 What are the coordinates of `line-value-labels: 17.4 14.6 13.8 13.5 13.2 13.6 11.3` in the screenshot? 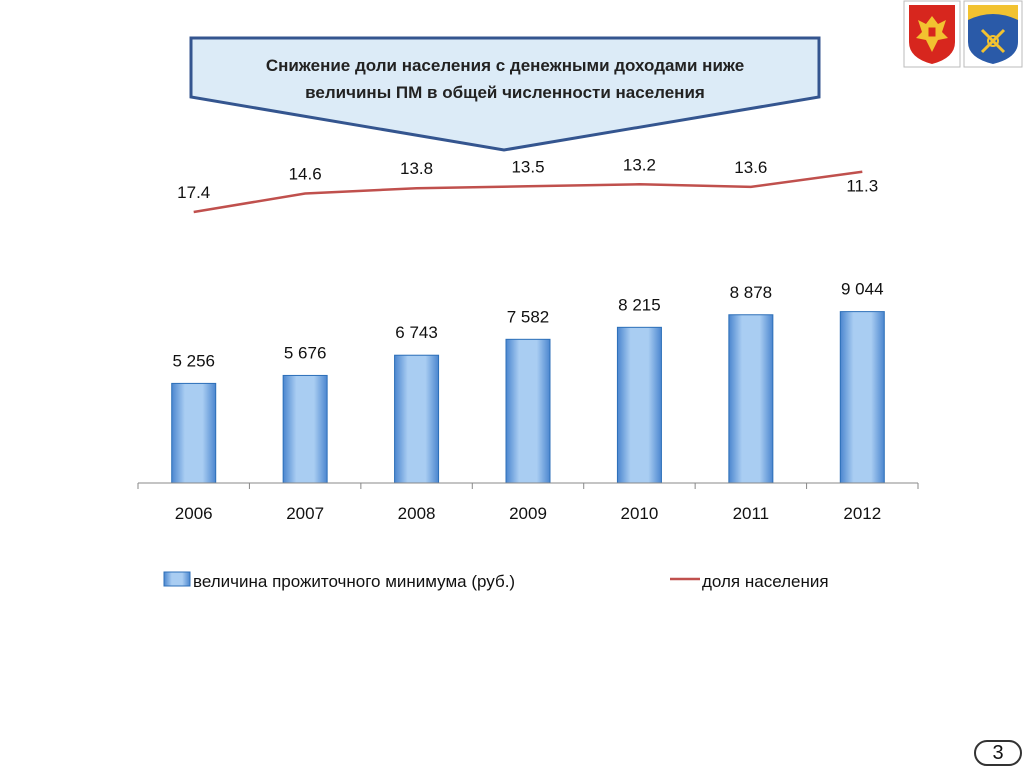 It's located at (527, 178).